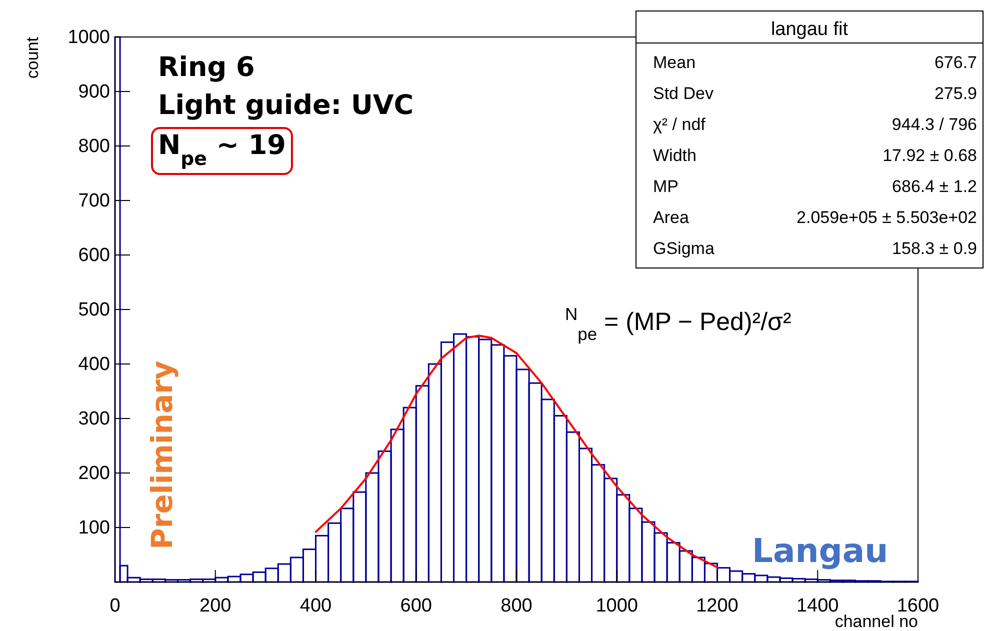 Image resolution: width=984 pixels, height=631 pixels. I want to click on annotation: Std Dev, so click(683, 93).